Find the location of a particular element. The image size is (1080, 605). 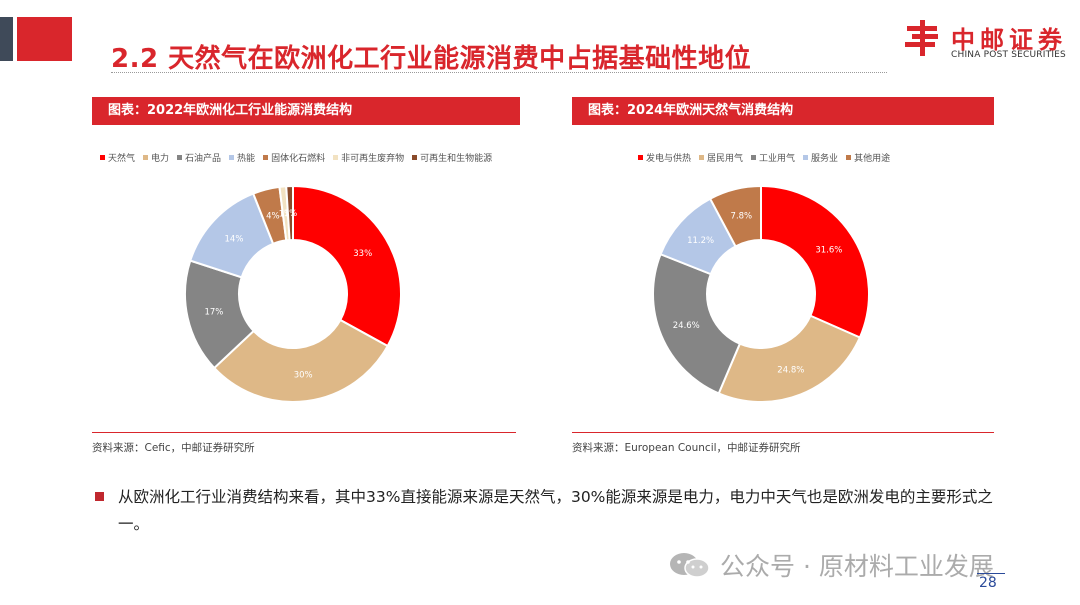

data-label: 31.6% is located at coordinates (828, 251).